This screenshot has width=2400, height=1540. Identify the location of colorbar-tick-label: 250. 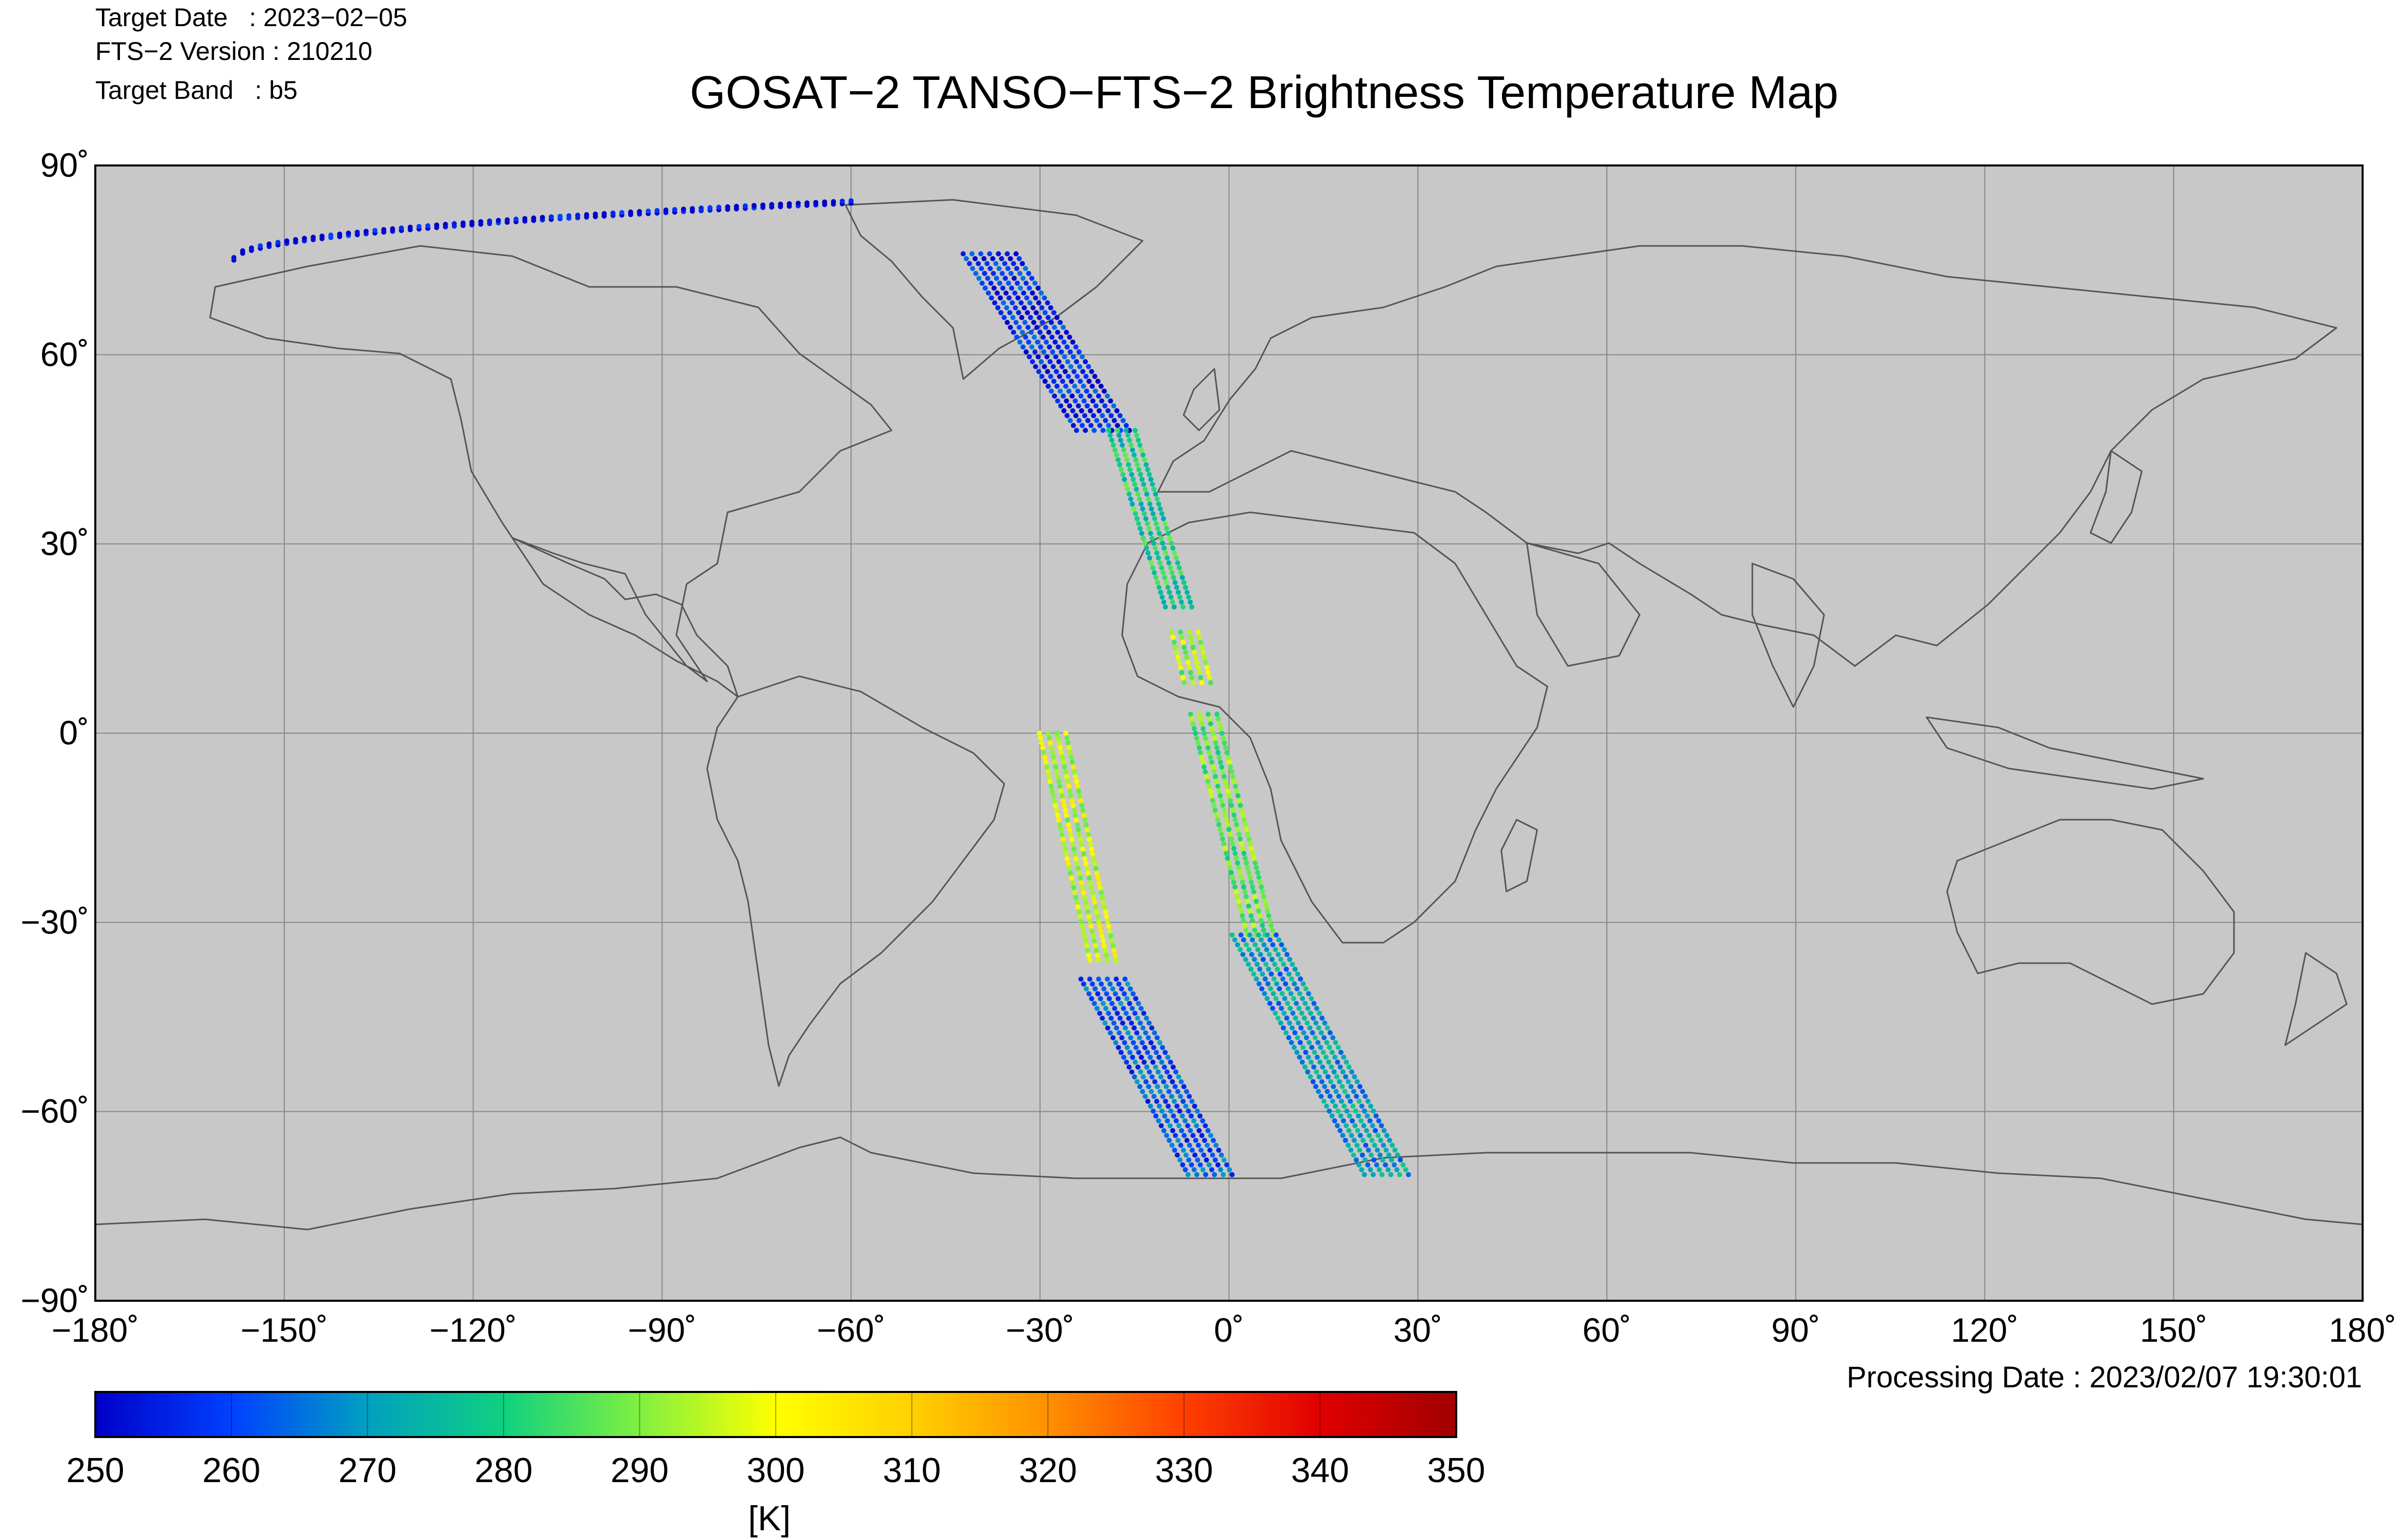
(95, 1470).